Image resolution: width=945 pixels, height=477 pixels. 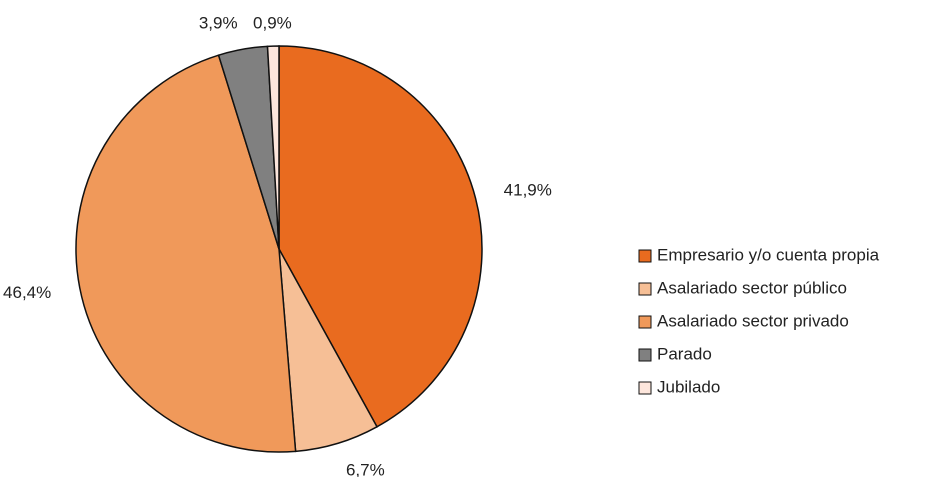 I want to click on data-label: 46,4%, so click(x=27, y=292).